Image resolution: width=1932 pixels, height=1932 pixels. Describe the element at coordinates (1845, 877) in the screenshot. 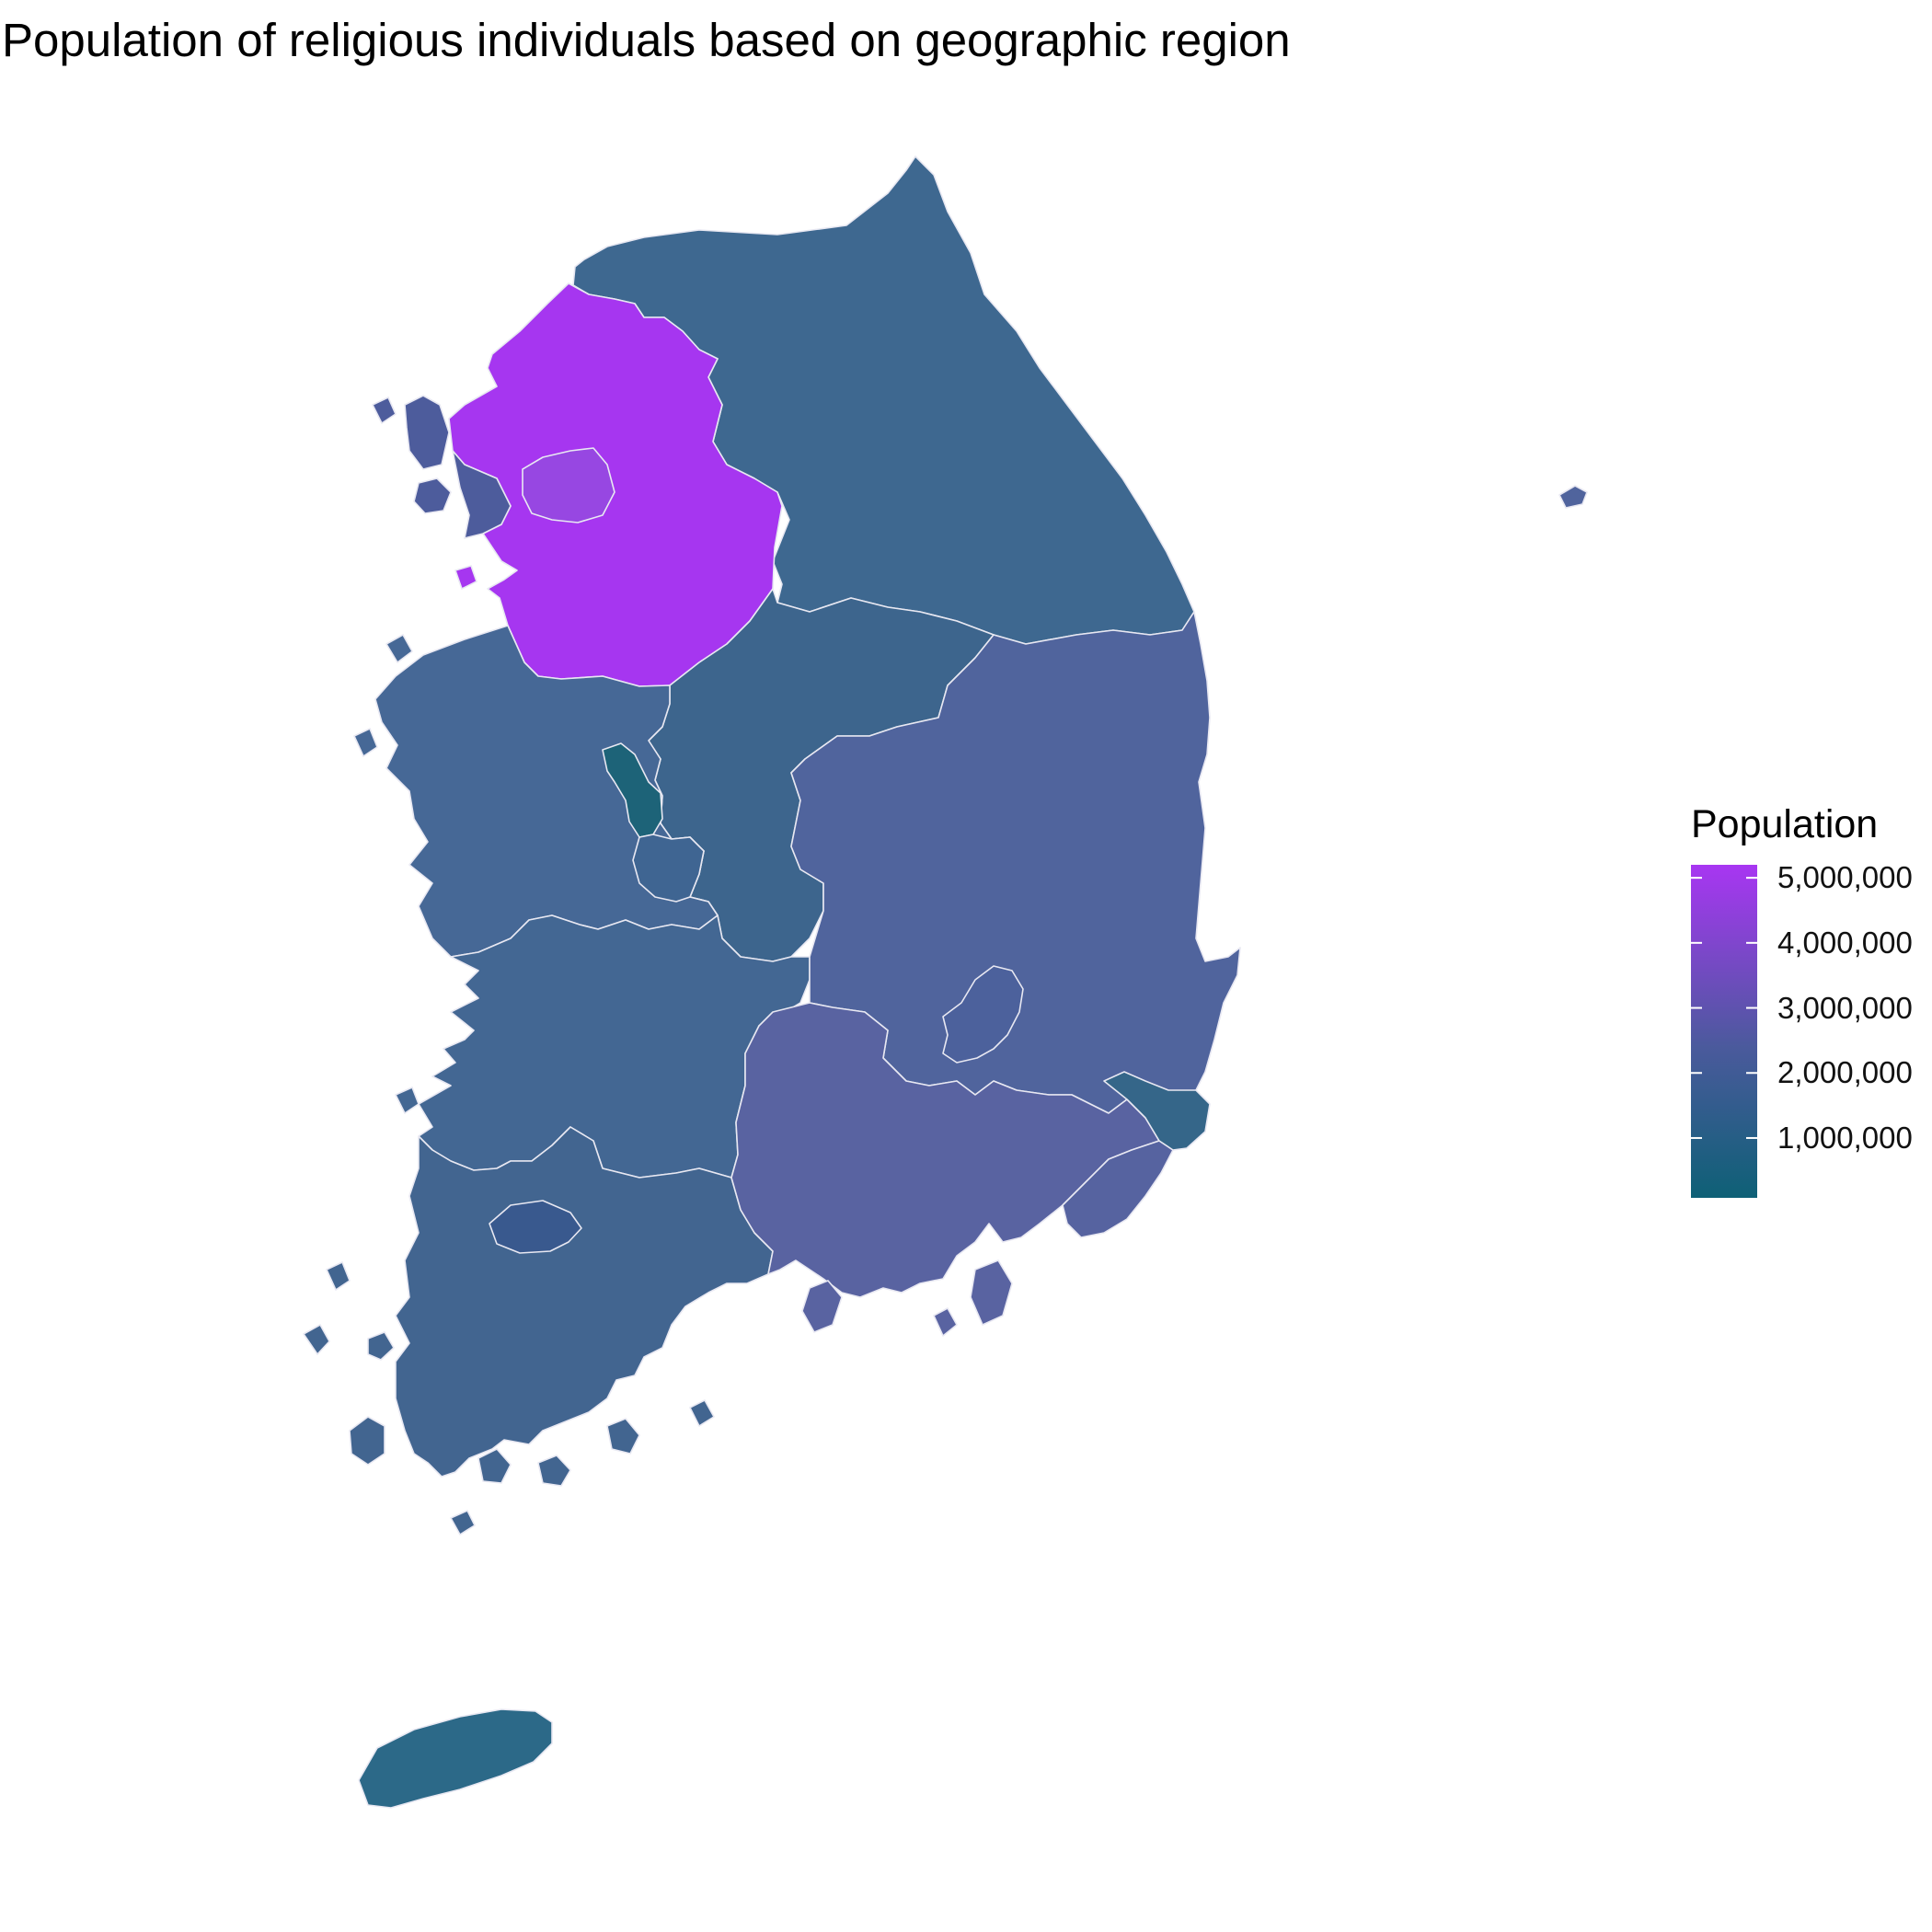

I see `legend-tick-label: 5,000,000` at that location.